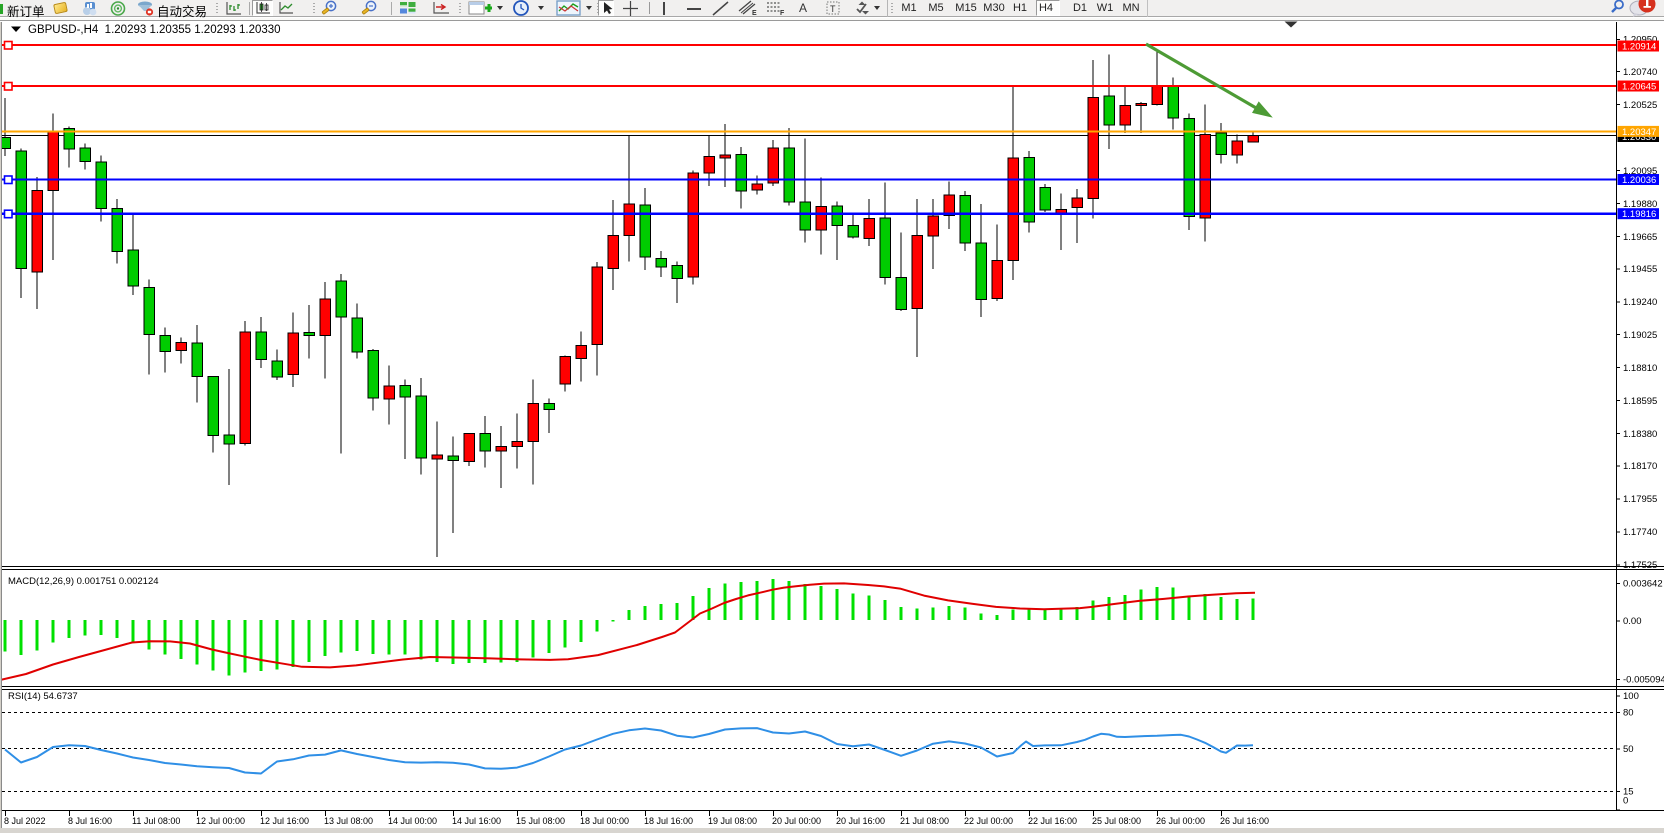 This screenshot has height=838, width=1664. What do you see at coordinates (476, 821) in the screenshot?
I see `svg-text: 14 Jul 16:00` at bounding box center [476, 821].